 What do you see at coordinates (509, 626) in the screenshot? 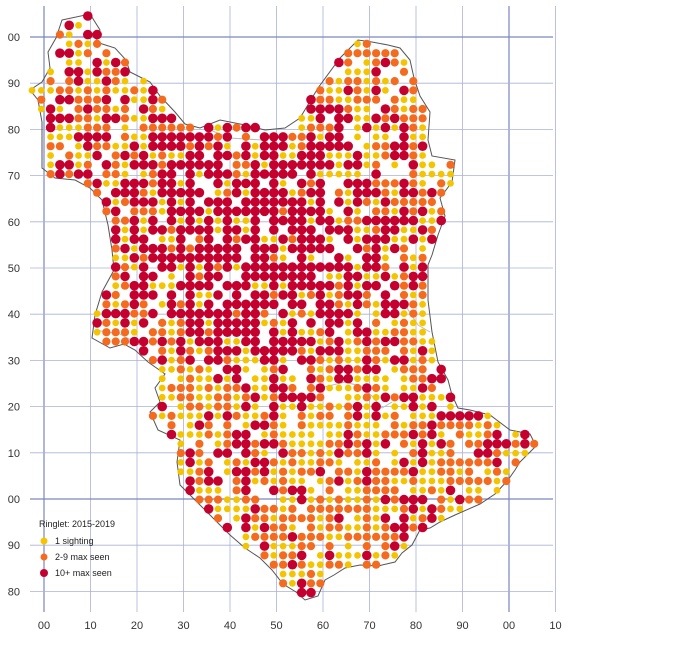
I see `x-axis-tick-label: 00` at bounding box center [509, 626].